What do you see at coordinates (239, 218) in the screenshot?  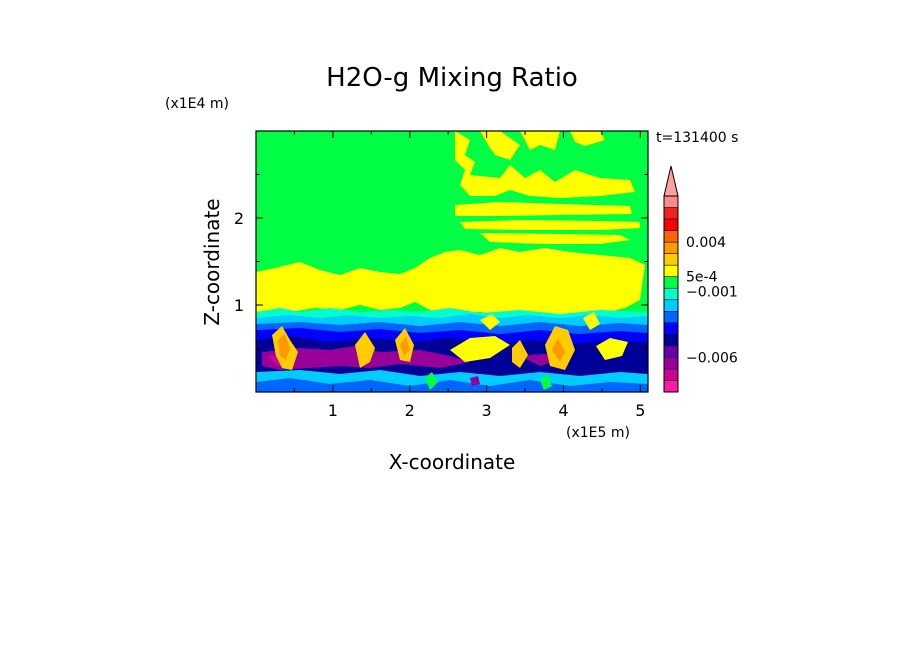 I see `y-tick-label: 2` at bounding box center [239, 218].